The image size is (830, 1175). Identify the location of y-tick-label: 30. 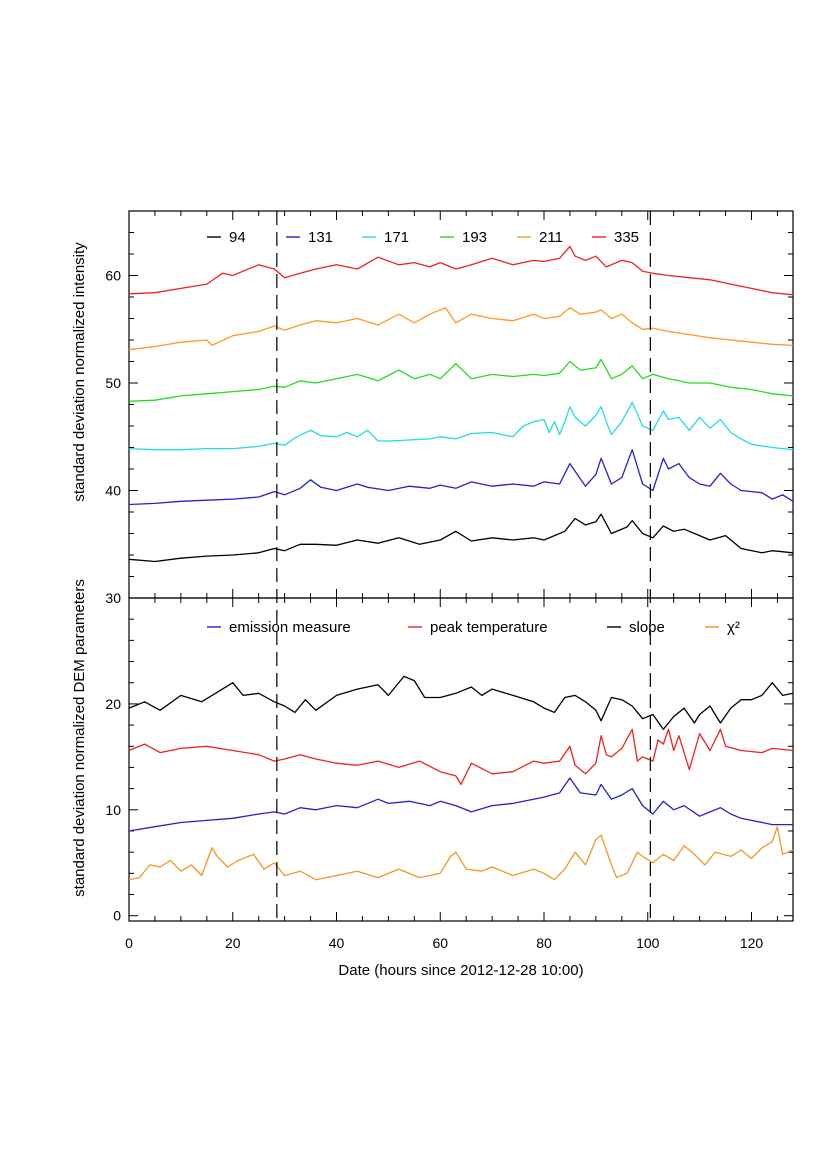
(113, 598).